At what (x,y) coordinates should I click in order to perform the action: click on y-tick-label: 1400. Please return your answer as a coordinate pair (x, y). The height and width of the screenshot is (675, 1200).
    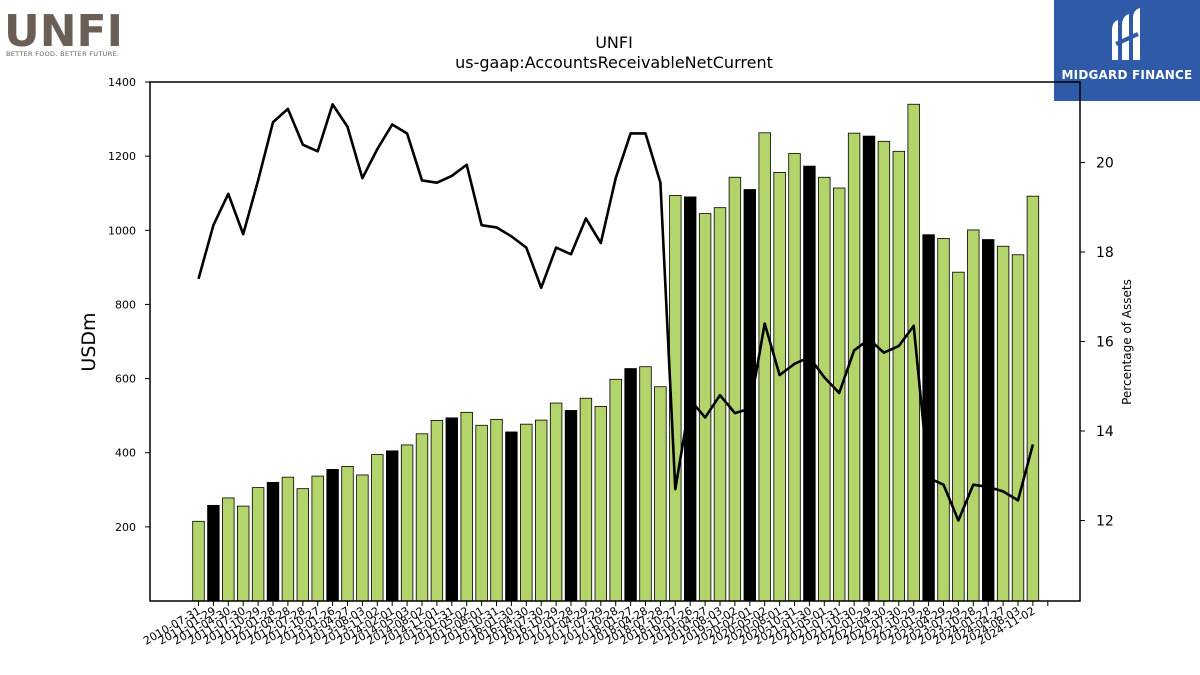
    Looking at the image, I should click on (122, 82).